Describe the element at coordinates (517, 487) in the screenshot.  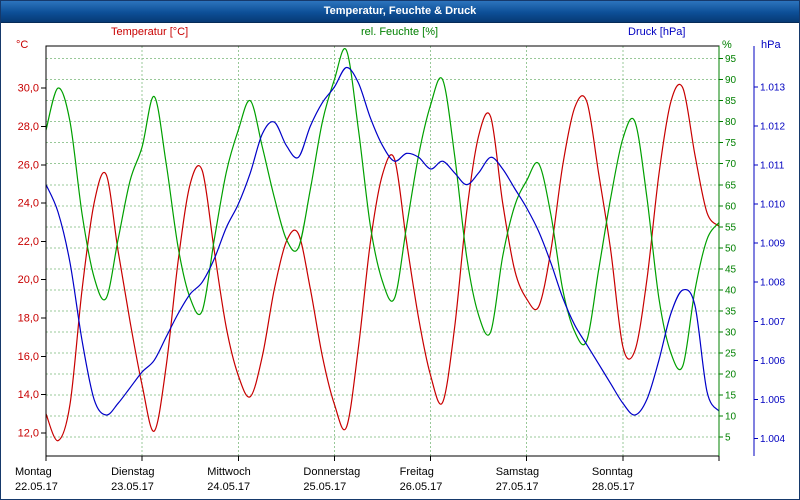
I see `day-date-label: 27.05.17` at that location.